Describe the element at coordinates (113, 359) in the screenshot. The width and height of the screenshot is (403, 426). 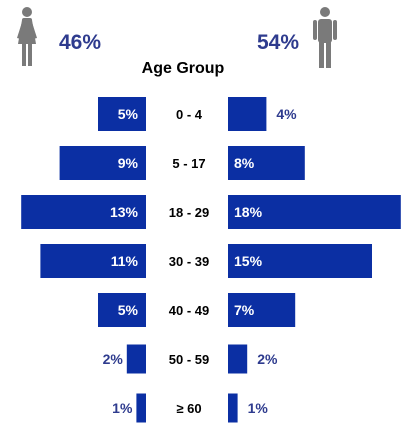
I see `female-label-5: 2%` at that location.